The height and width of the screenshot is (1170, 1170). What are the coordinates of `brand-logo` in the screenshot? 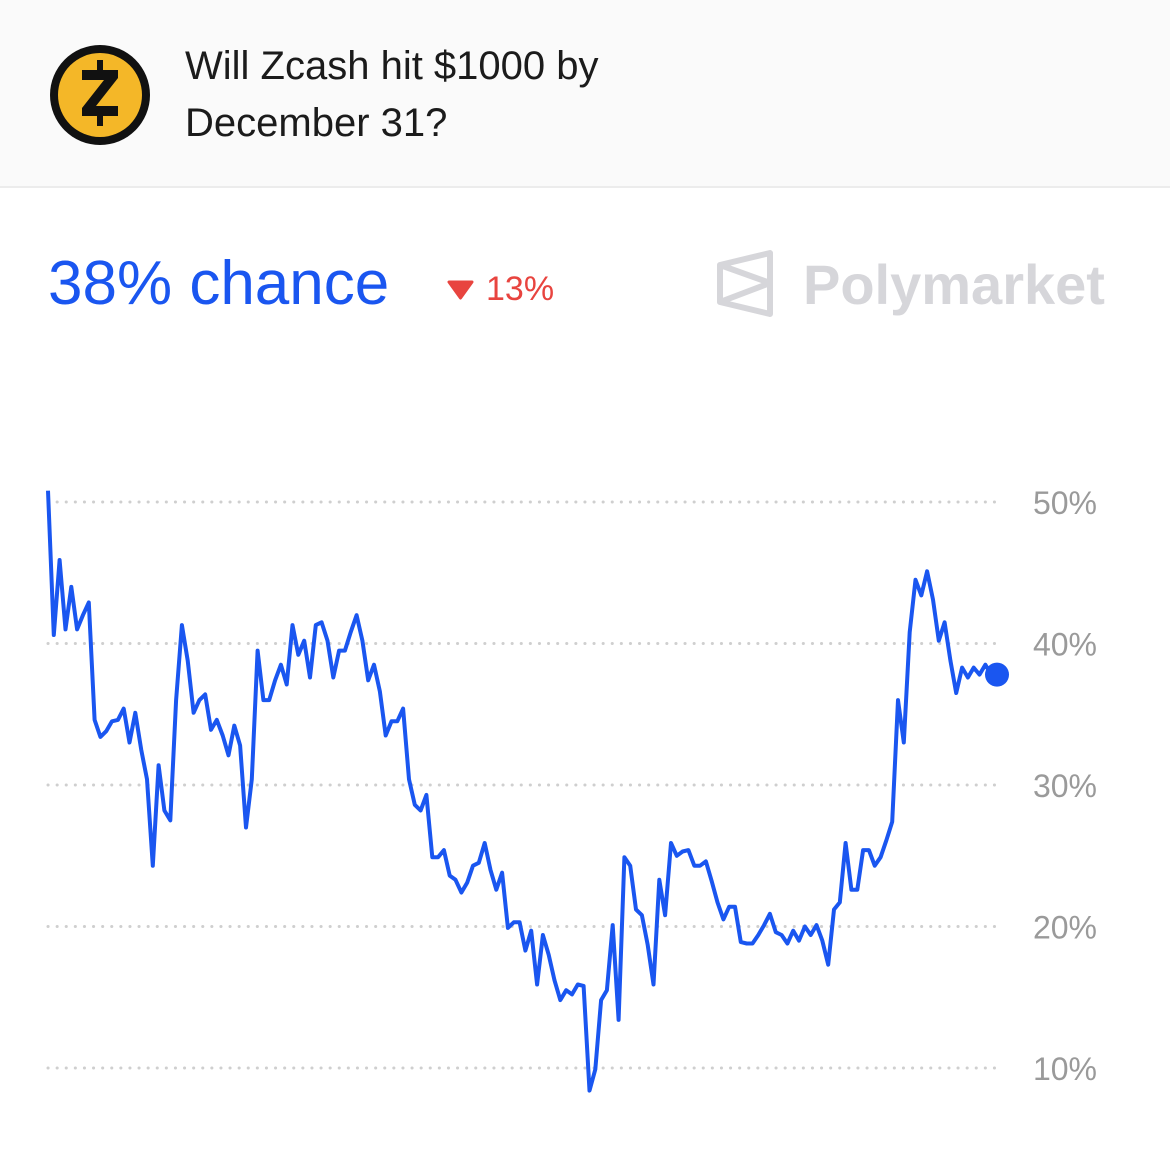 It's located at (745, 283).